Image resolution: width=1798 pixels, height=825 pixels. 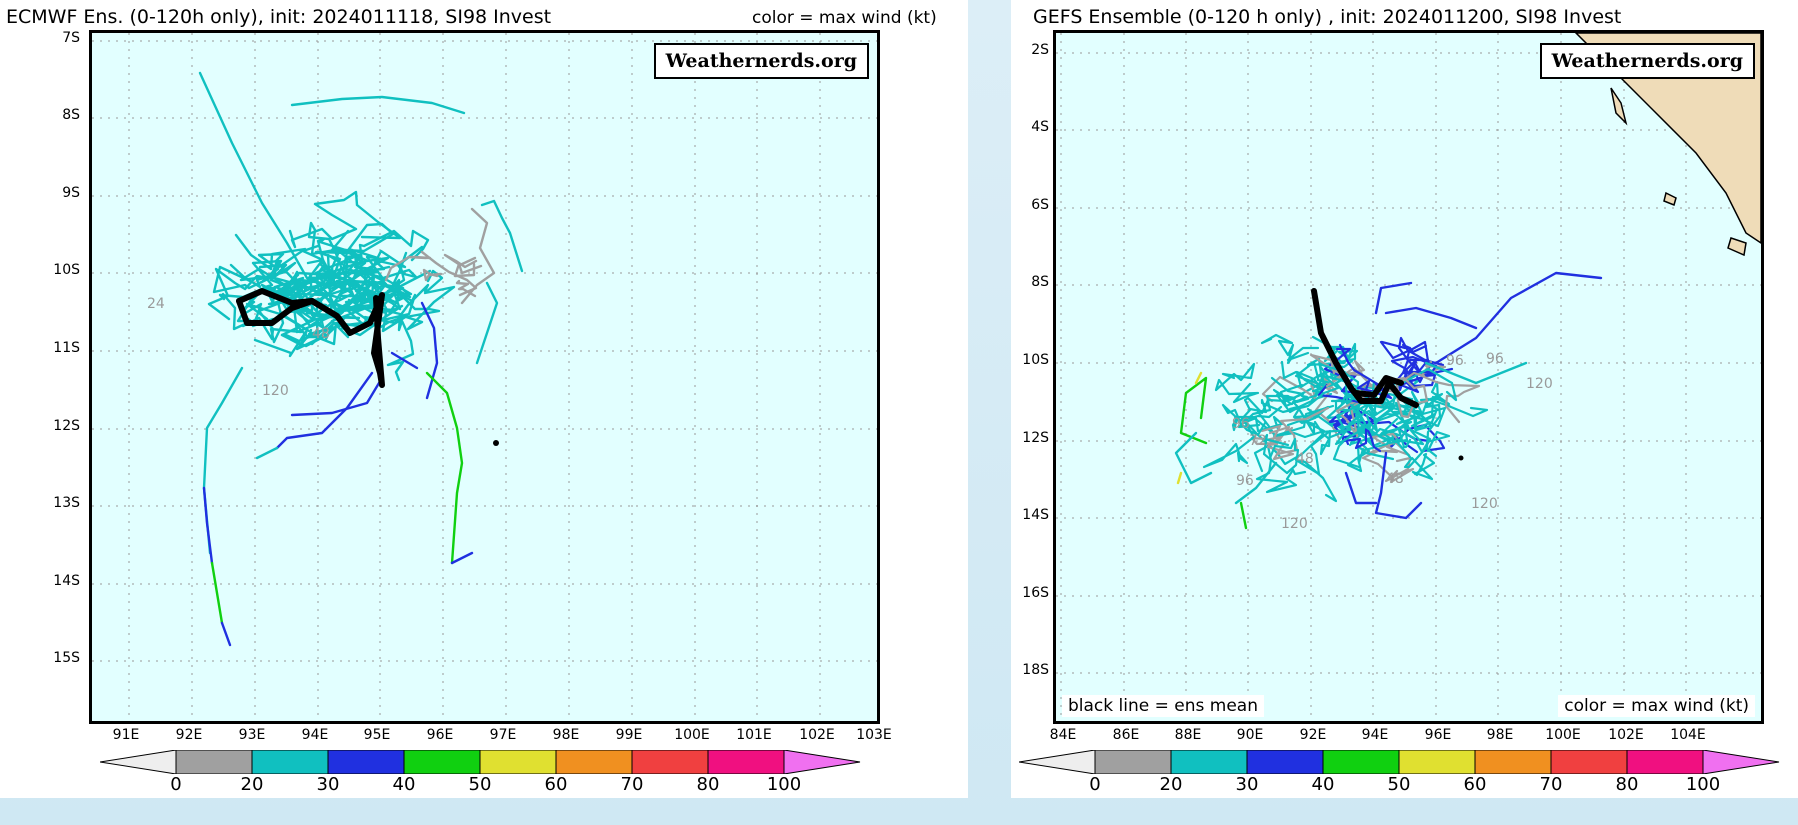 I want to click on lon-label: 103E, so click(x=874, y=735).